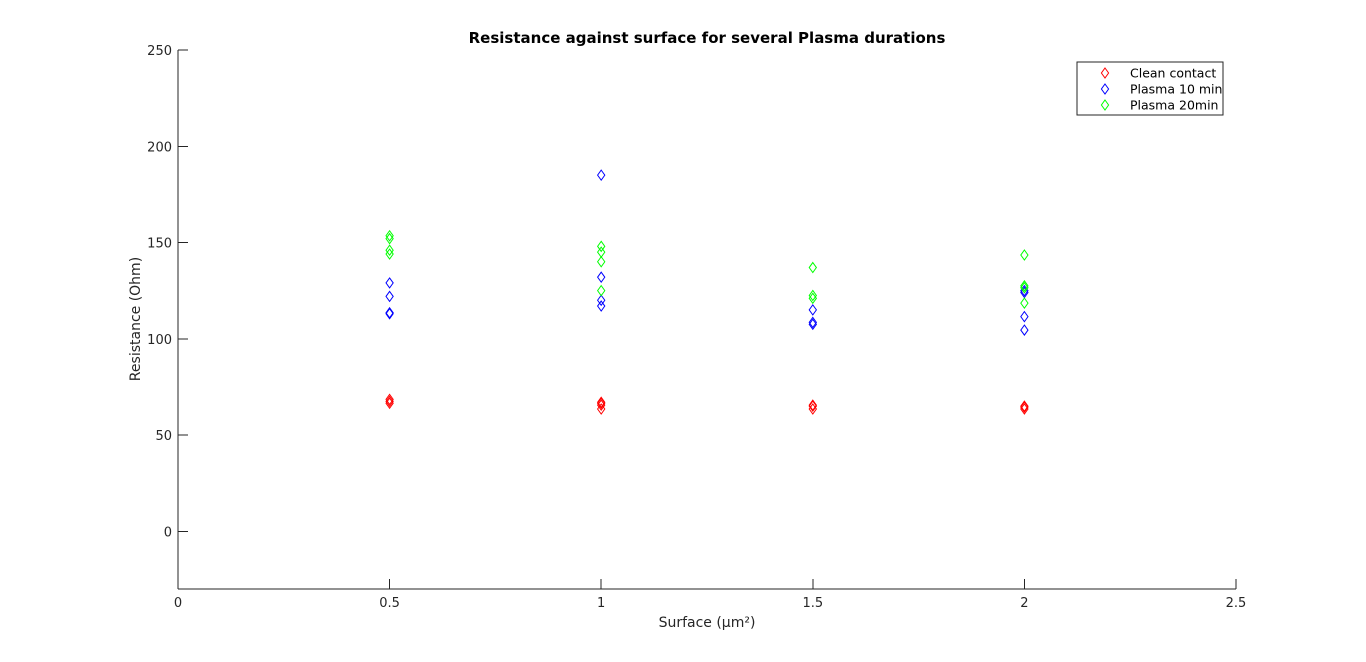  Describe the element at coordinates (1173, 73) in the screenshot. I see `legend-entry-clean-contact: Clean contact` at that location.